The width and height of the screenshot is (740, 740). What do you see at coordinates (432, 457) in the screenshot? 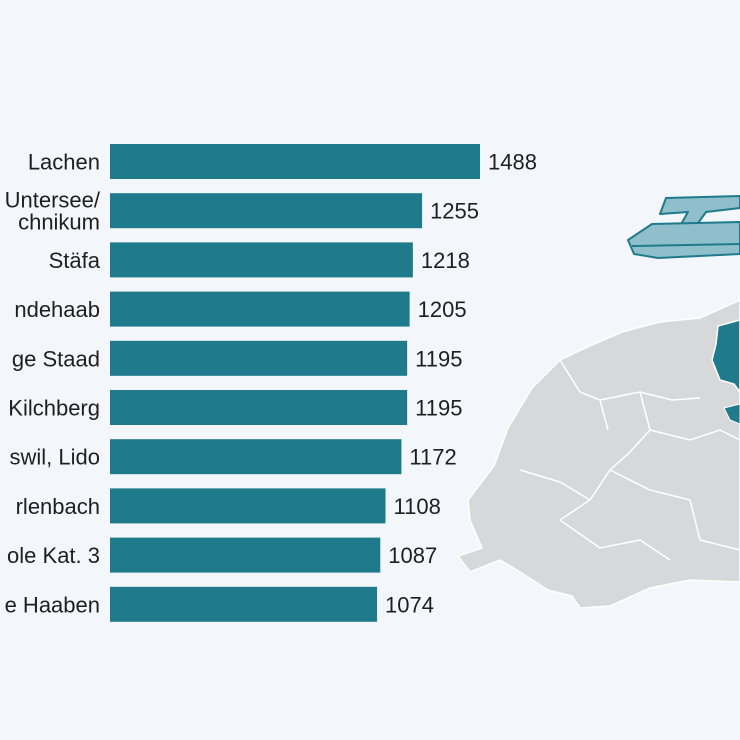
I see `value-label: 1172` at bounding box center [432, 457].